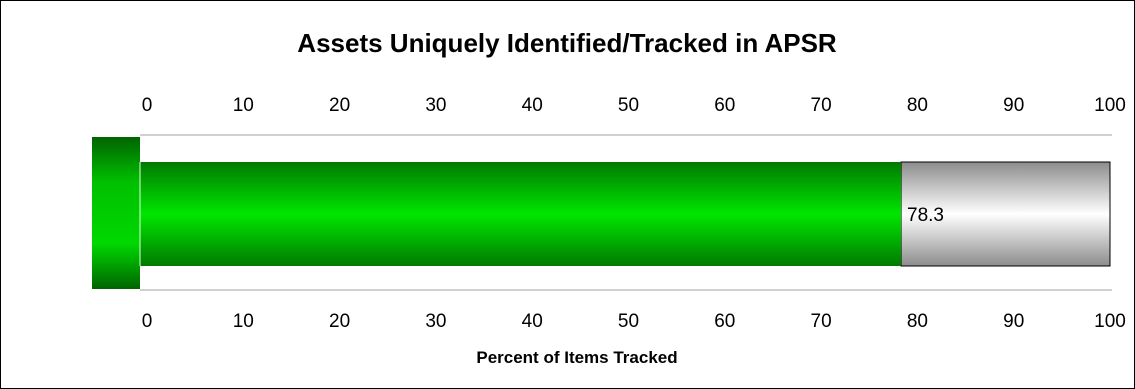 The height and width of the screenshot is (389, 1135). Describe the element at coordinates (821, 321) in the screenshot. I see `bottom-tick-label: 70` at that location.